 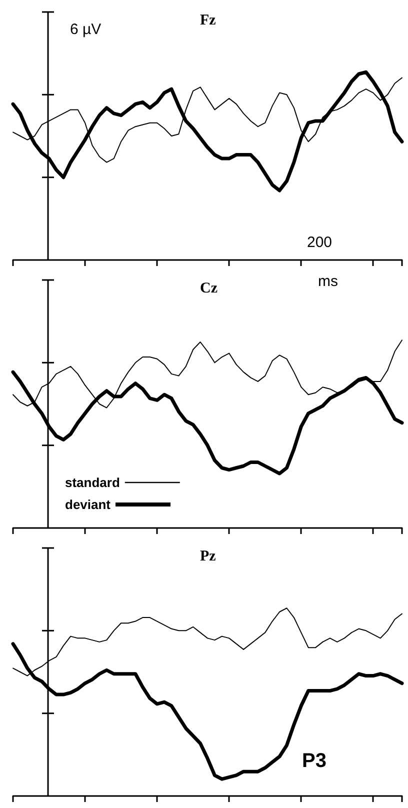 I want to click on text: 6 µV, so click(x=86, y=29).